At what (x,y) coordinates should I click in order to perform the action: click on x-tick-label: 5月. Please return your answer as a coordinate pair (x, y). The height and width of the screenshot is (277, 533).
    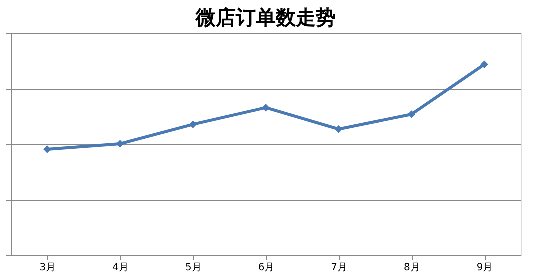
    Looking at the image, I should click on (193, 268).